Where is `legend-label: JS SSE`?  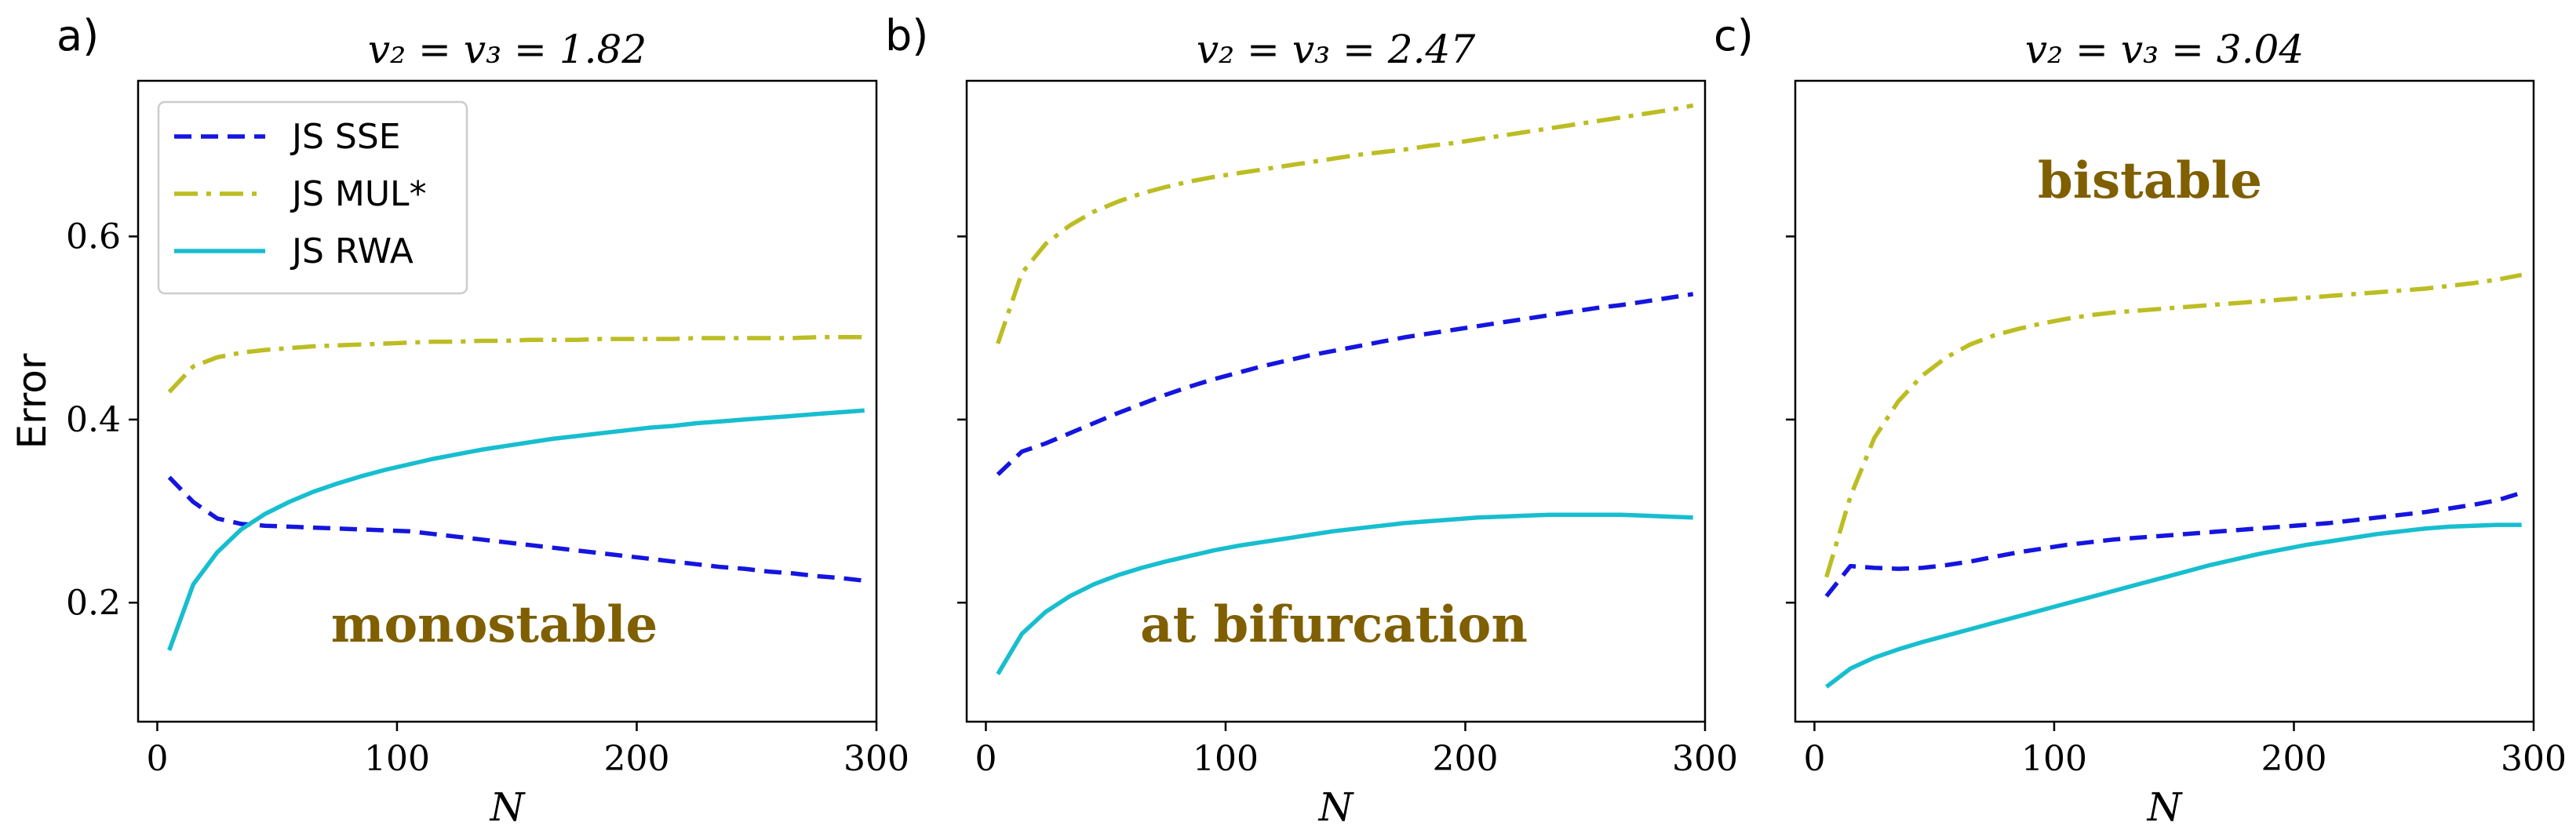 legend-label: JS SSE is located at coordinates (345, 137).